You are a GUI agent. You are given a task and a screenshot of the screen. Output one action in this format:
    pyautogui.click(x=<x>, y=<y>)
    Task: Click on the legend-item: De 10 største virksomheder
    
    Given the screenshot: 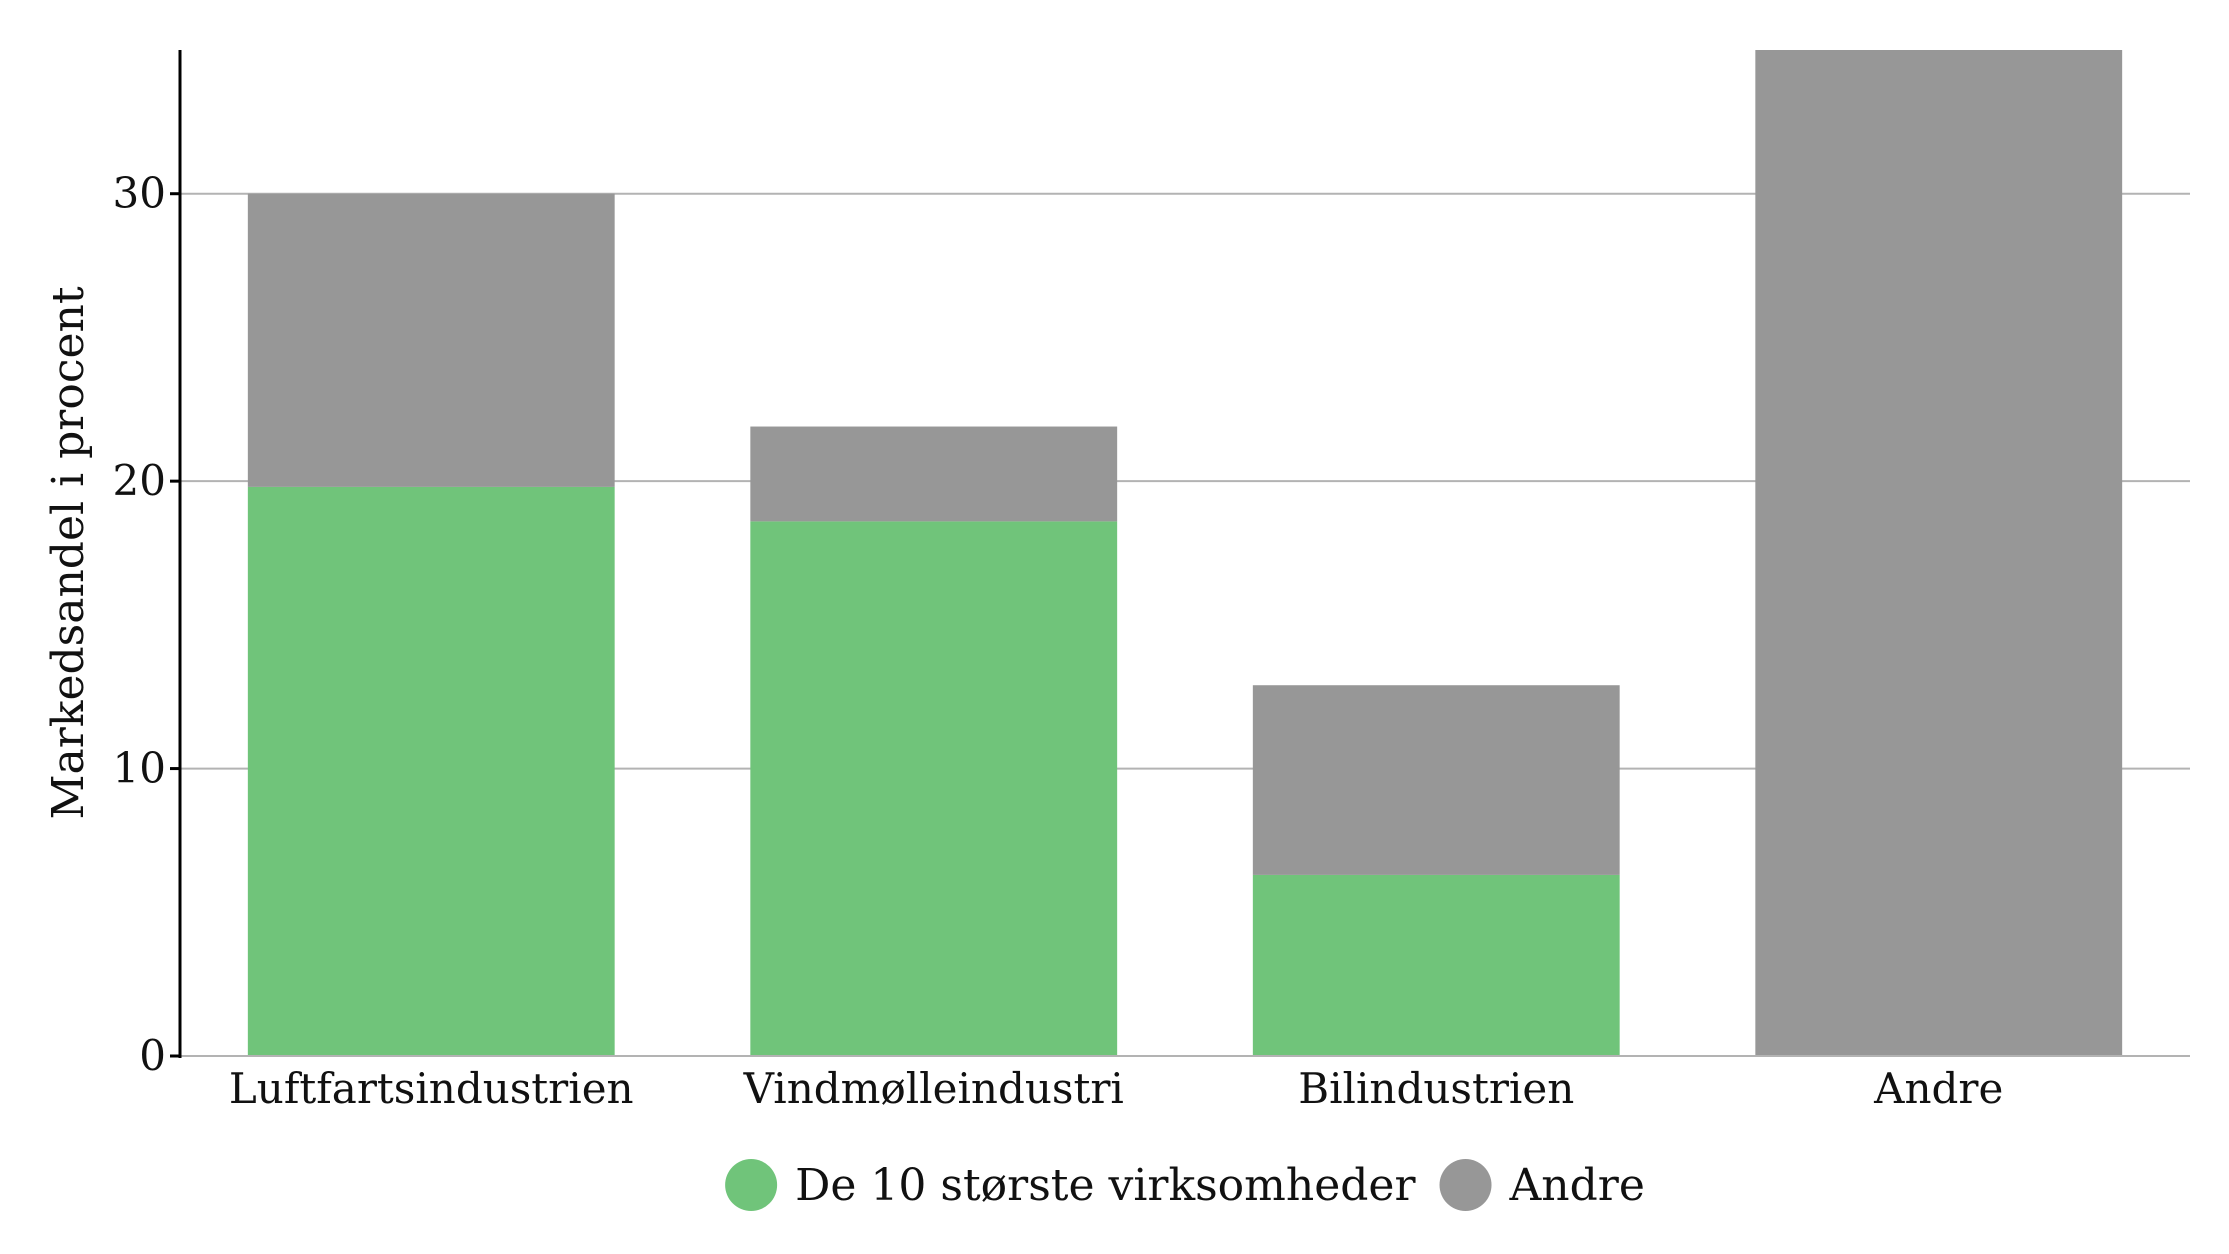 What is the action you would take?
    pyautogui.click(x=1070, y=1185)
    